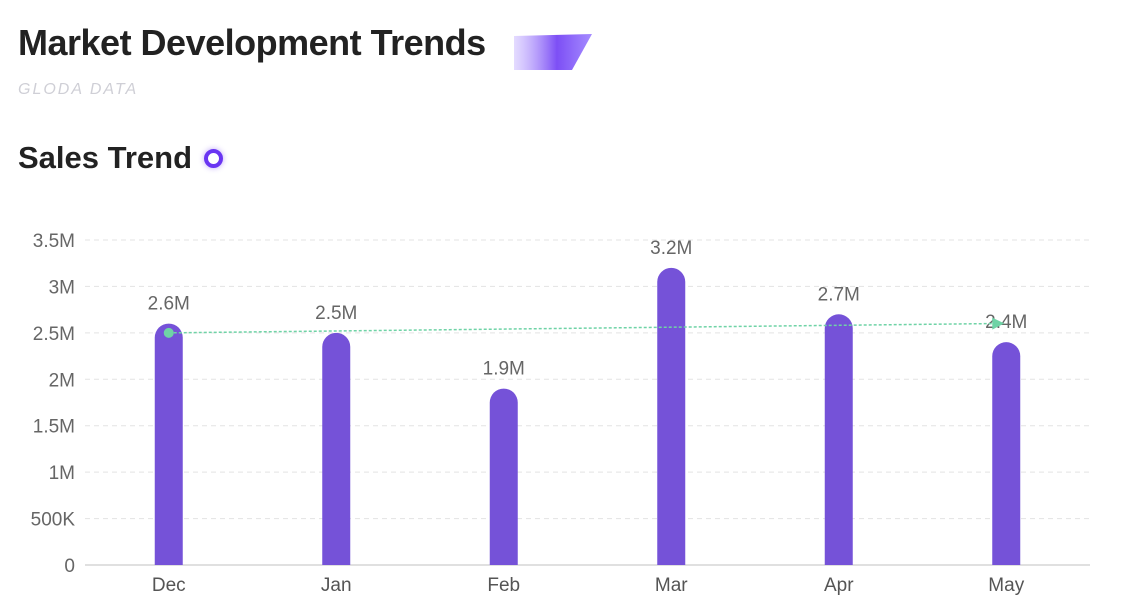 Image resolution: width=1125 pixels, height=609 pixels. What do you see at coordinates (53, 520) in the screenshot?
I see `y-tick-label: 500K` at bounding box center [53, 520].